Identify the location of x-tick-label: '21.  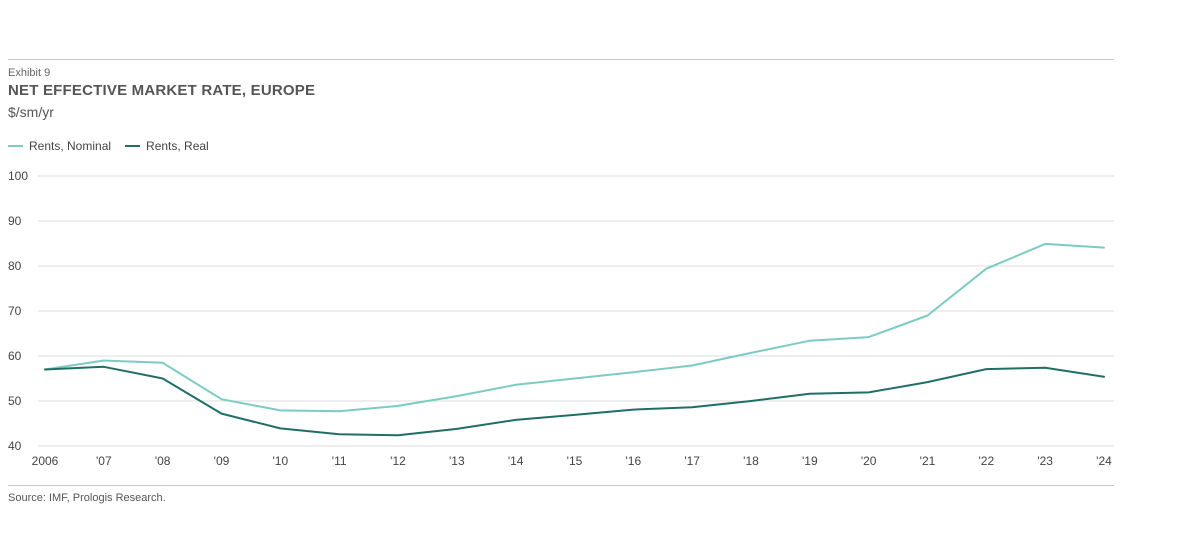
(928, 461).